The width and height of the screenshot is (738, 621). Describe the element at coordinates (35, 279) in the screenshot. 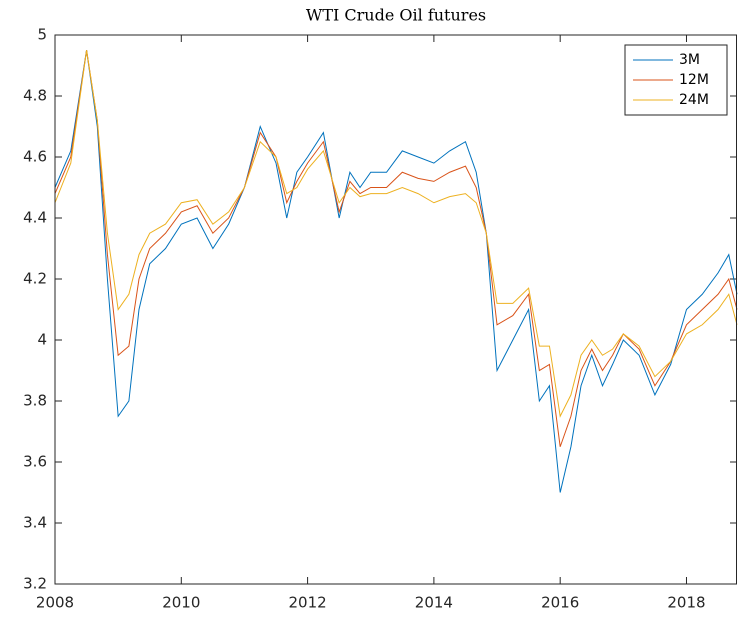

I see `y-tick-label: 4.2` at that location.